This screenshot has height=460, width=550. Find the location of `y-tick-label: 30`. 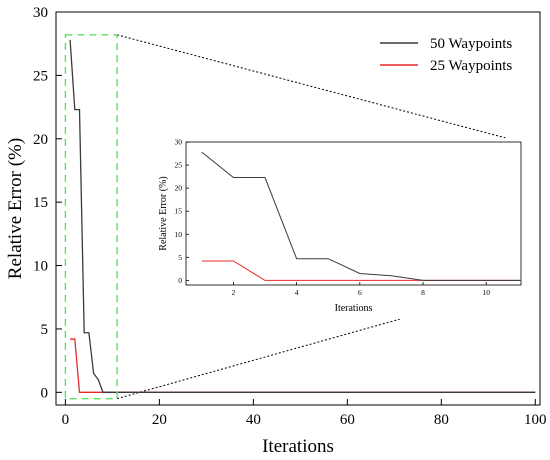

y-tick-label: 30 is located at coordinates (40, 13).